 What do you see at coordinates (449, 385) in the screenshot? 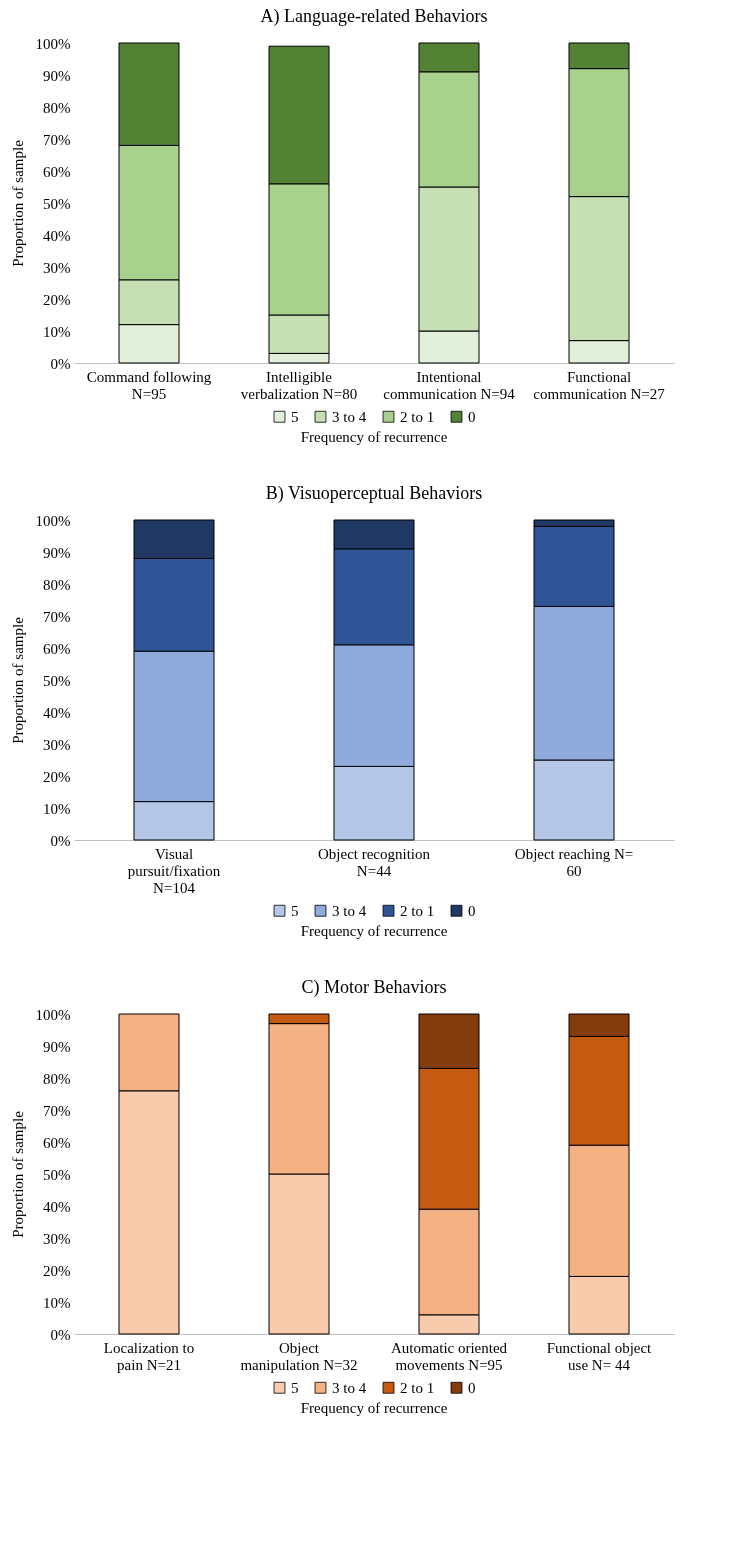
I see `x-tick-label: Intentional communication N=94` at bounding box center [449, 385].